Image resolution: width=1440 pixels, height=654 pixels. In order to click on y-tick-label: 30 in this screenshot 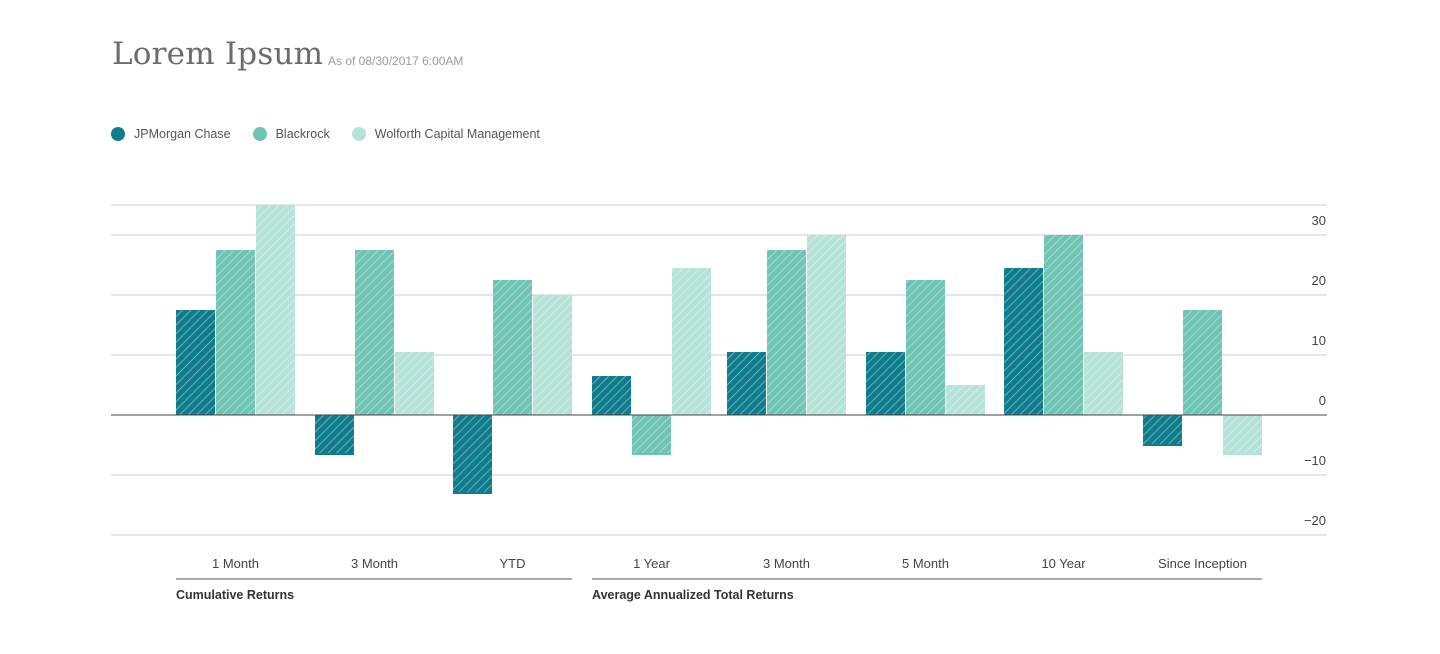, I will do `click(1319, 220)`.